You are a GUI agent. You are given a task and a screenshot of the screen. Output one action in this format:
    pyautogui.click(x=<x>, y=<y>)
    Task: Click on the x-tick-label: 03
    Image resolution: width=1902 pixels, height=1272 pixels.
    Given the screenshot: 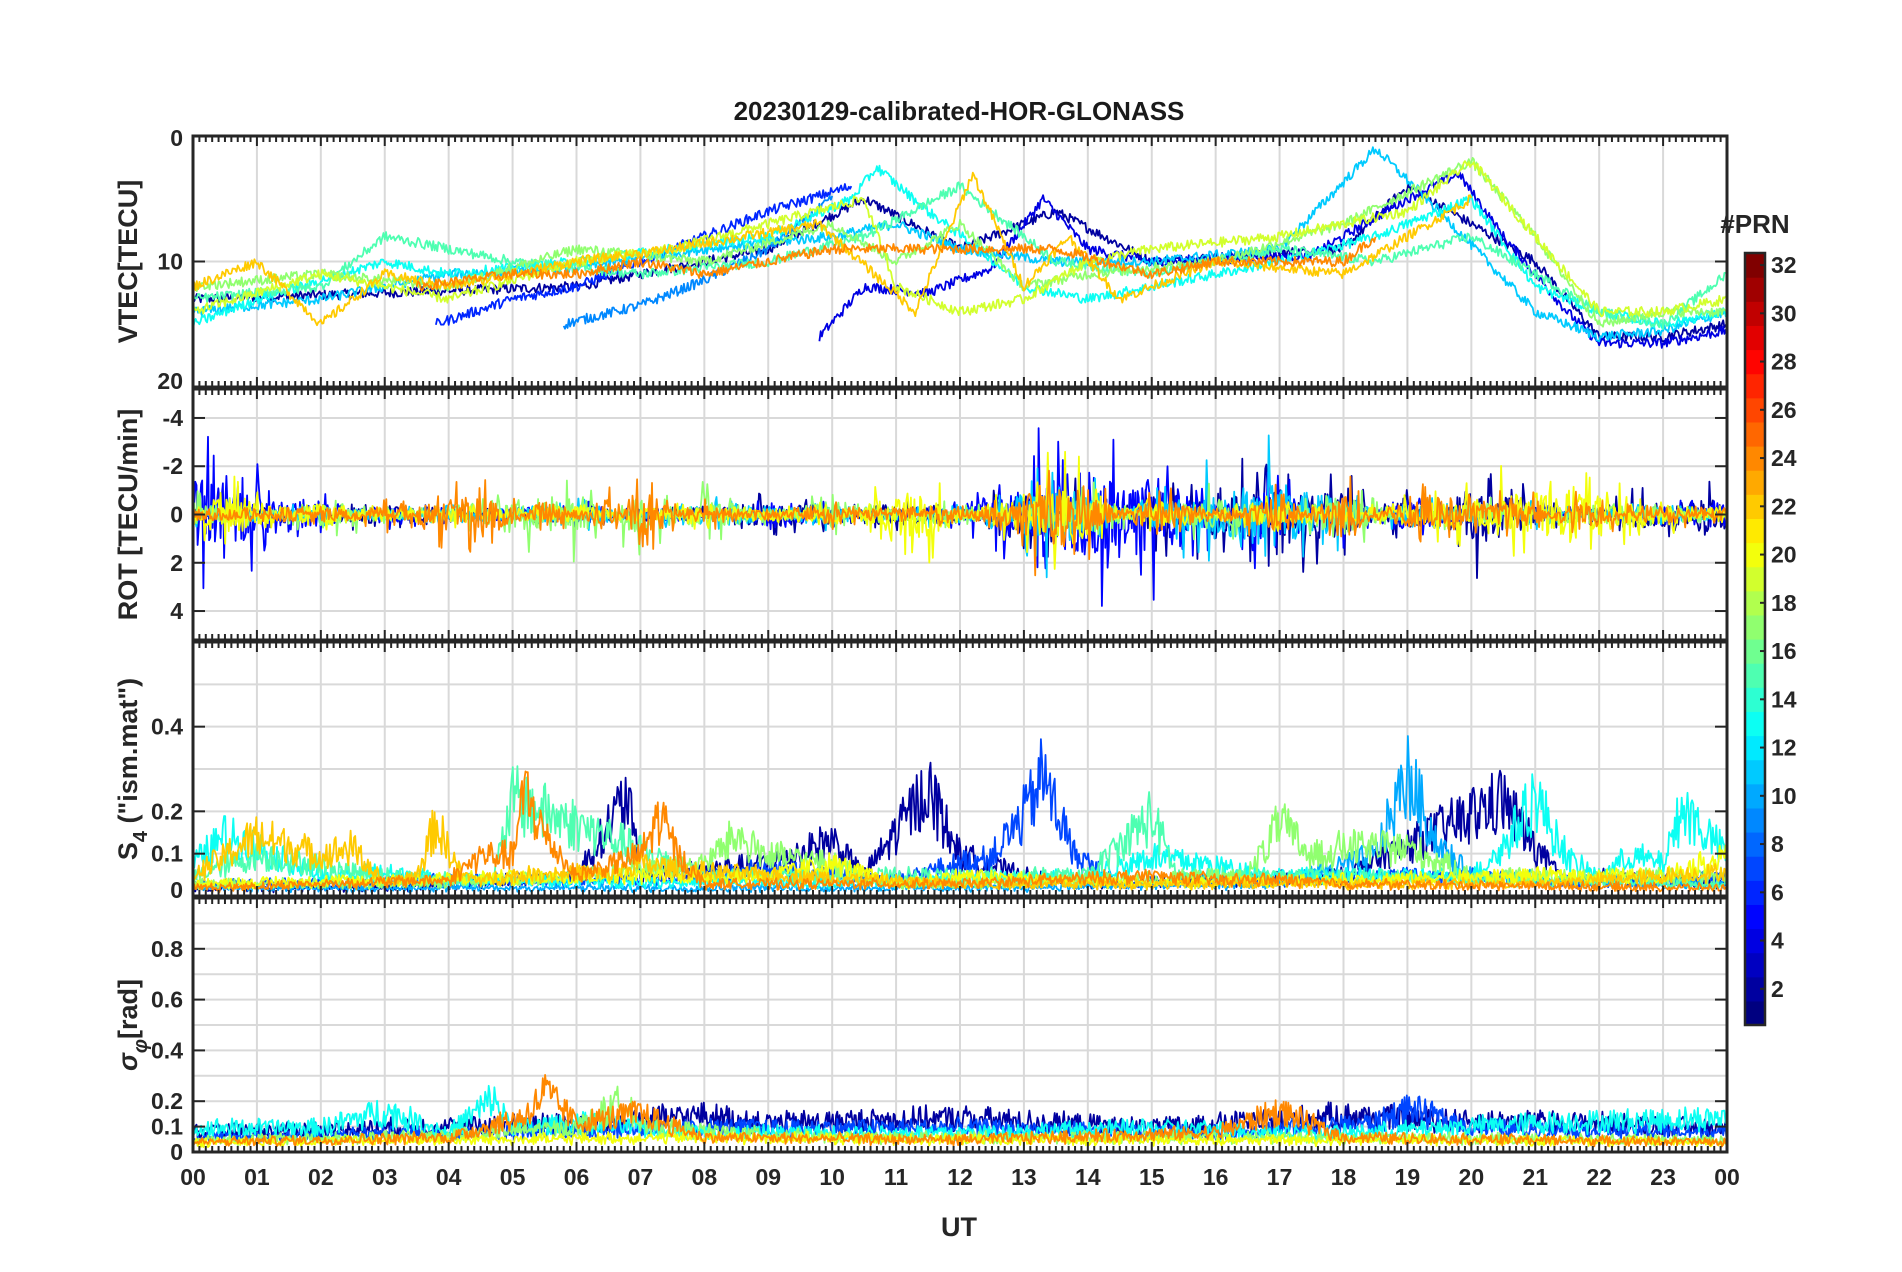 What is the action you would take?
    pyautogui.click(x=385, y=1177)
    